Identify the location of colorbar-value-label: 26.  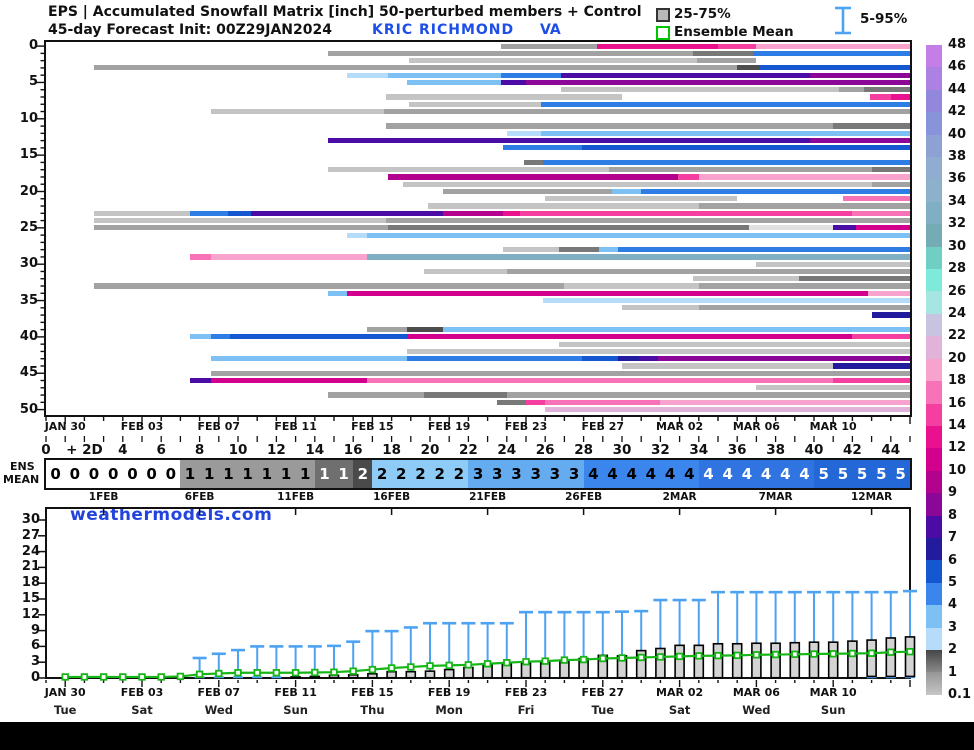
(957, 291).